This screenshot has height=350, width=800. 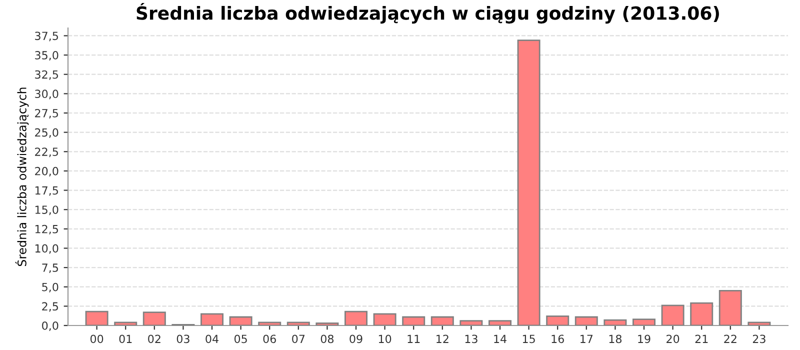 I want to click on x-tick-label: 02, so click(x=154, y=339).